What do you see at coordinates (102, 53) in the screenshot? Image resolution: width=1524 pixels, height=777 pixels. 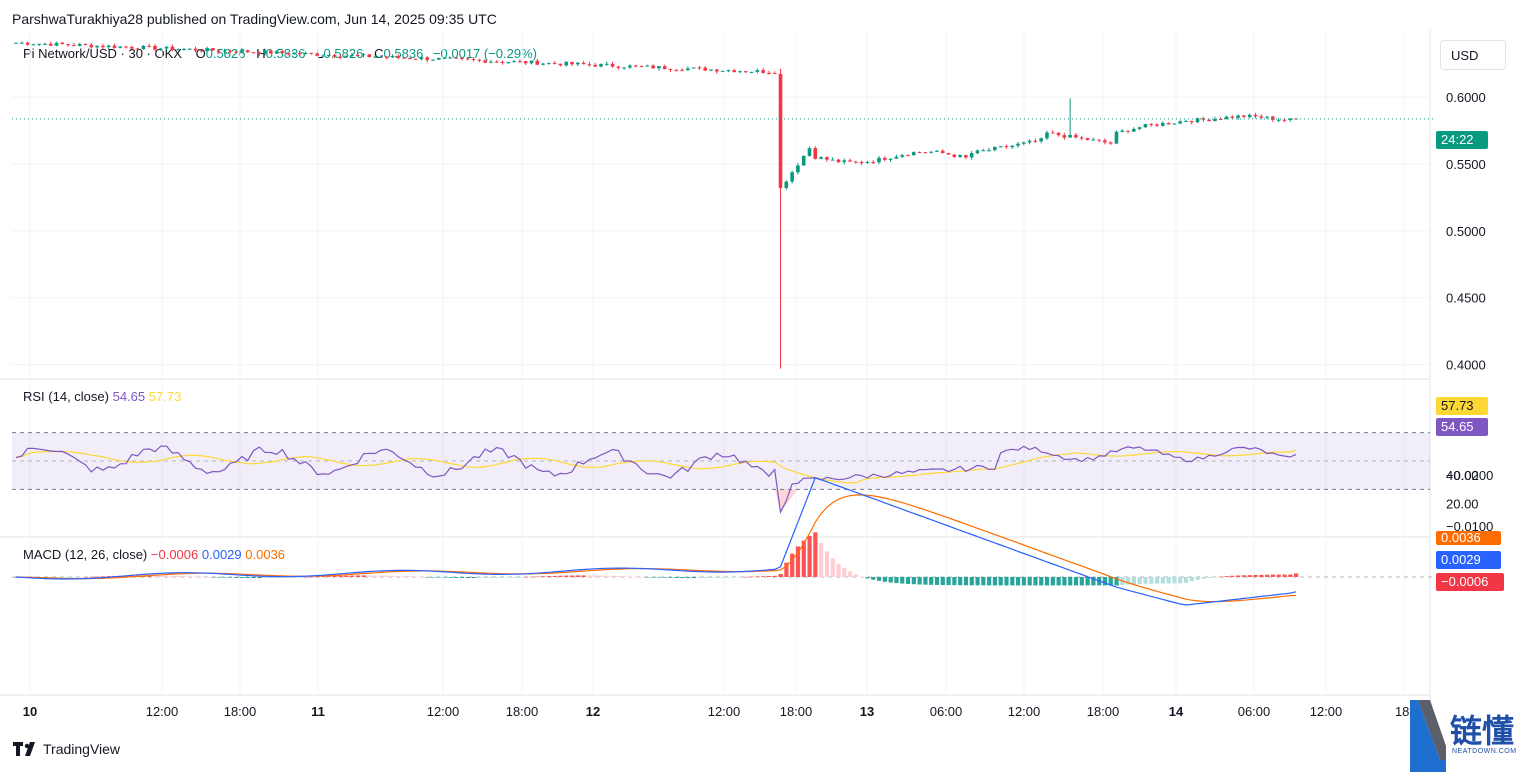 I see `symbol-label: Pi Network/USD · 30 · OKX` at bounding box center [102, 53].